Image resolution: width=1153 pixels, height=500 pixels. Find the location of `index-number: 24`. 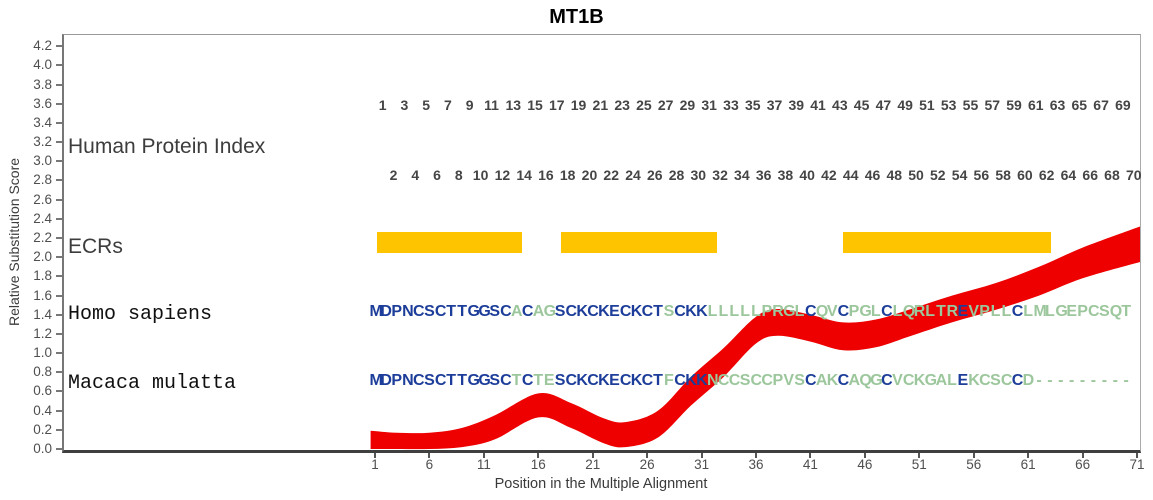

index-number: 24 is located at coordinates (633, 175).